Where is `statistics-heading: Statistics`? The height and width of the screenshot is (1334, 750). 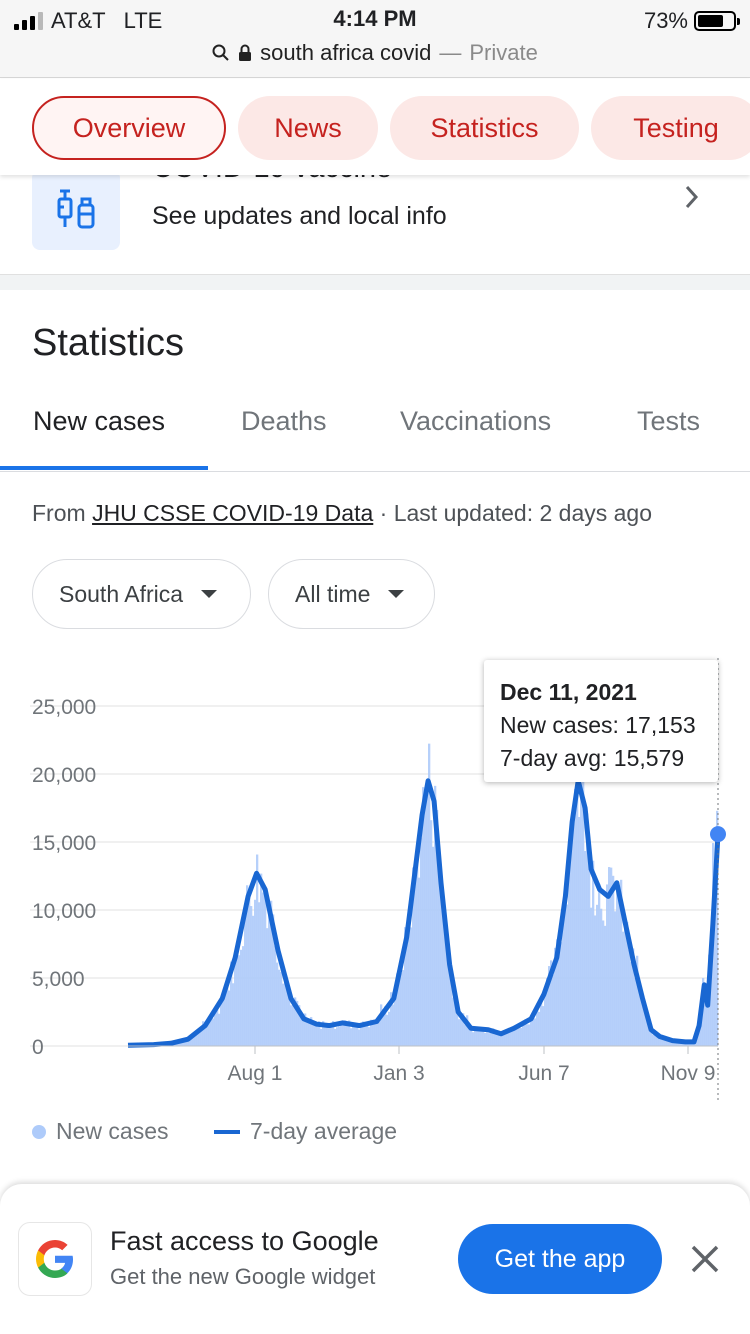
statistics-heading: Statistics is located at coordinates (108, 343).